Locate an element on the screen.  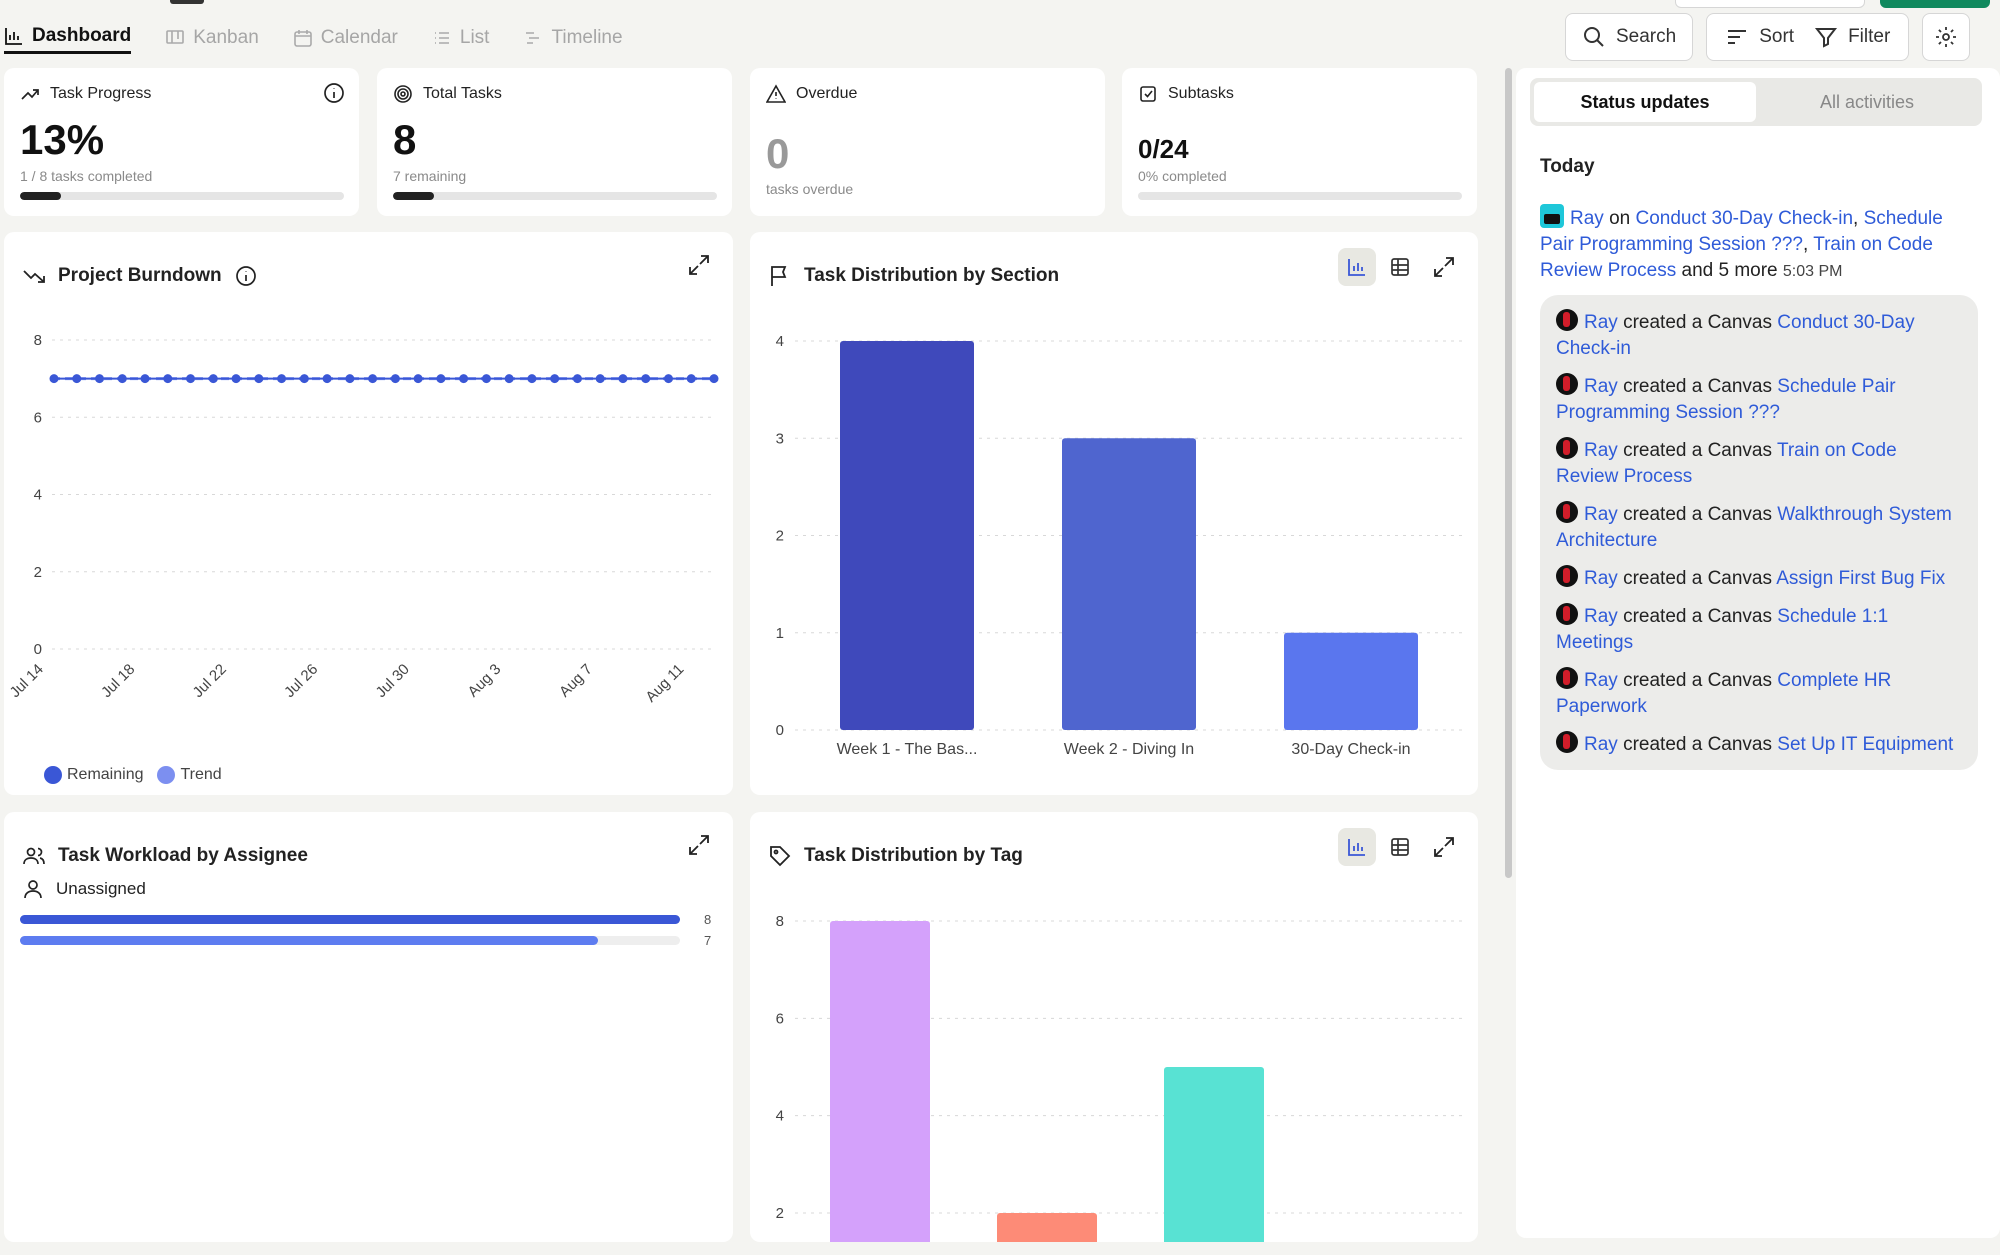
y-tick-label: 6 is located at coordinates (780, 1018).